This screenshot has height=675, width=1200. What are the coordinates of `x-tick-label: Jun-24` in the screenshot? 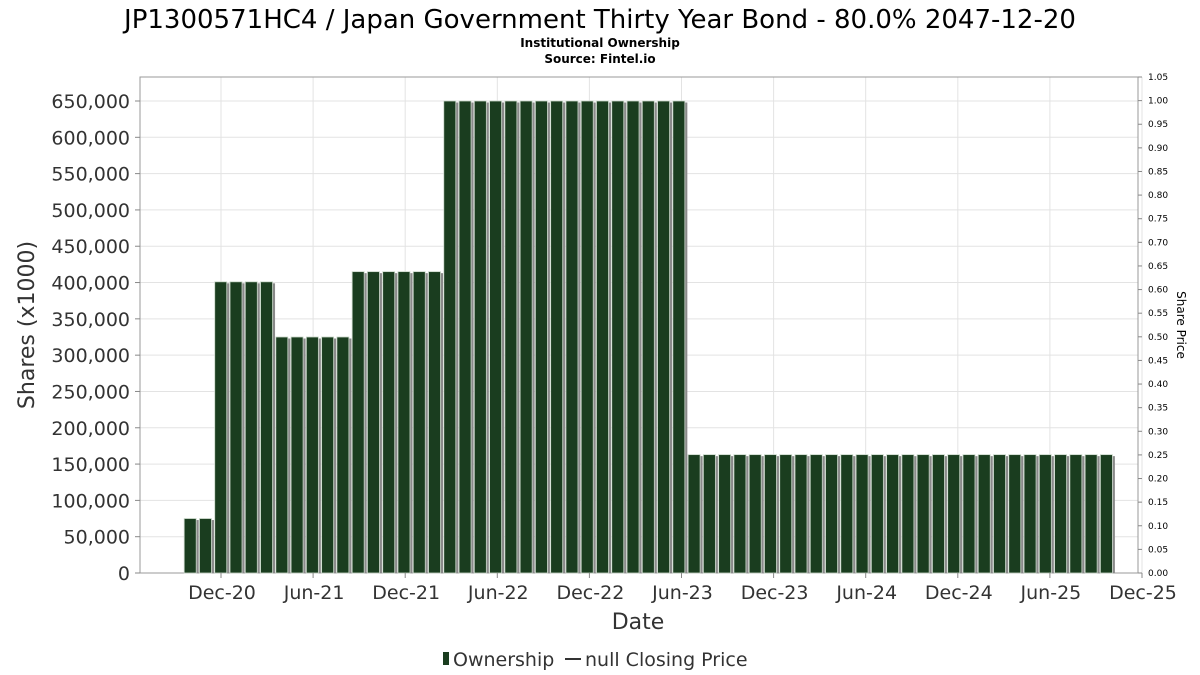 It's located at (866, 593).